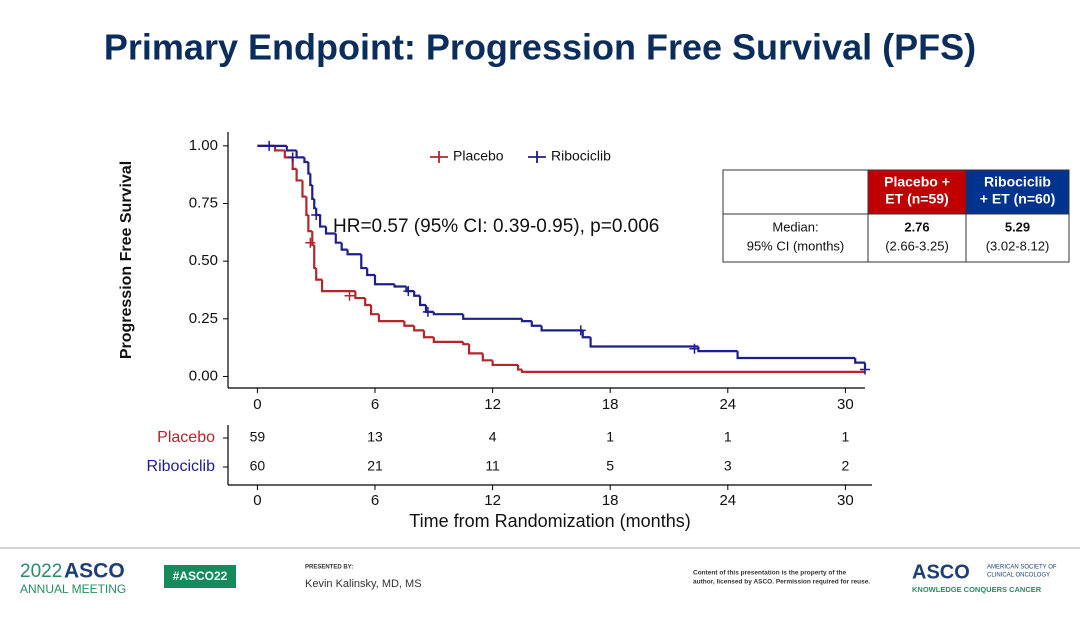  I want to click on risk-count: 13, so click(375, 437).